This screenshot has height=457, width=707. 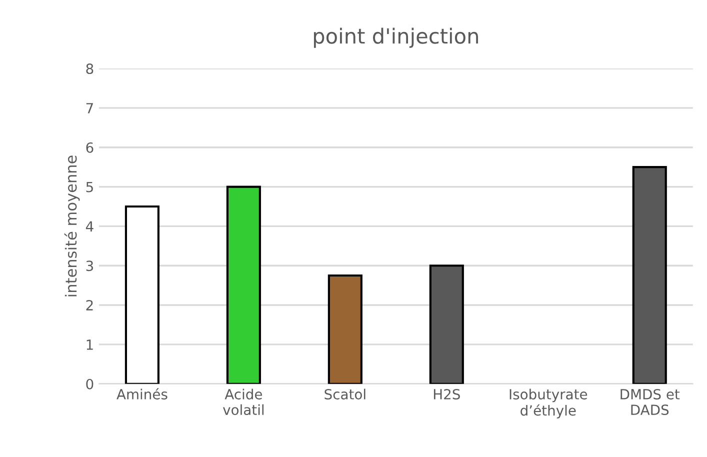 I want to click on y-tick-label: 8, so click(x=90, y=69).